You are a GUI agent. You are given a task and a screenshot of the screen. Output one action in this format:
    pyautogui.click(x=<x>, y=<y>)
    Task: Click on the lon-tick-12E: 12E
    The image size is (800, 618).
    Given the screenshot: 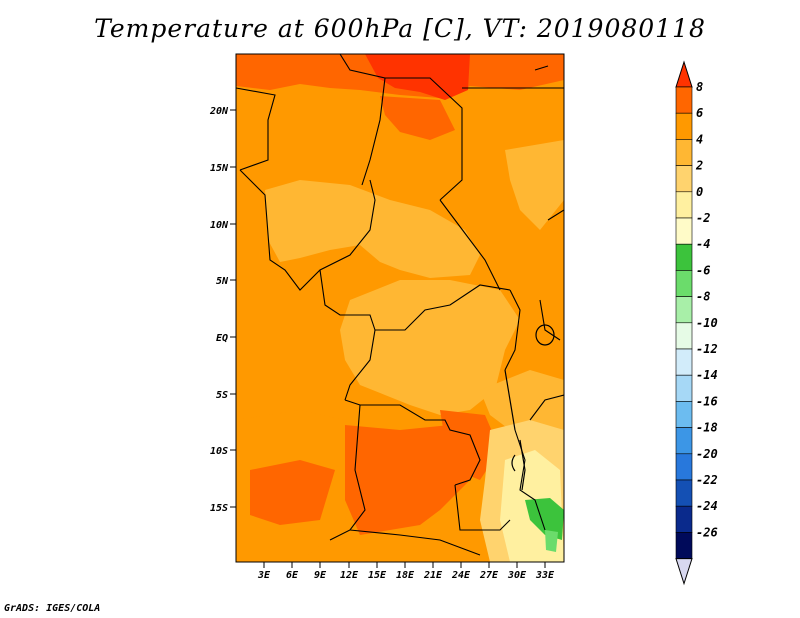 What is the action you would take?
    pyautogui.click(x=349, y=571)
    